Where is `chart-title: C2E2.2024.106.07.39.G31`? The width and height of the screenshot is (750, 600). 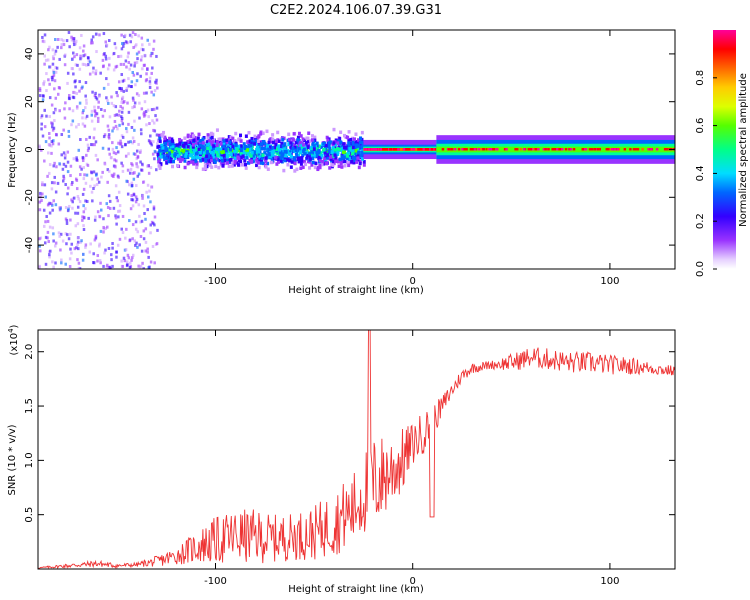 chart-title: C2E2.2024.106.07.39.G31 is located at coordinates (356, 10).